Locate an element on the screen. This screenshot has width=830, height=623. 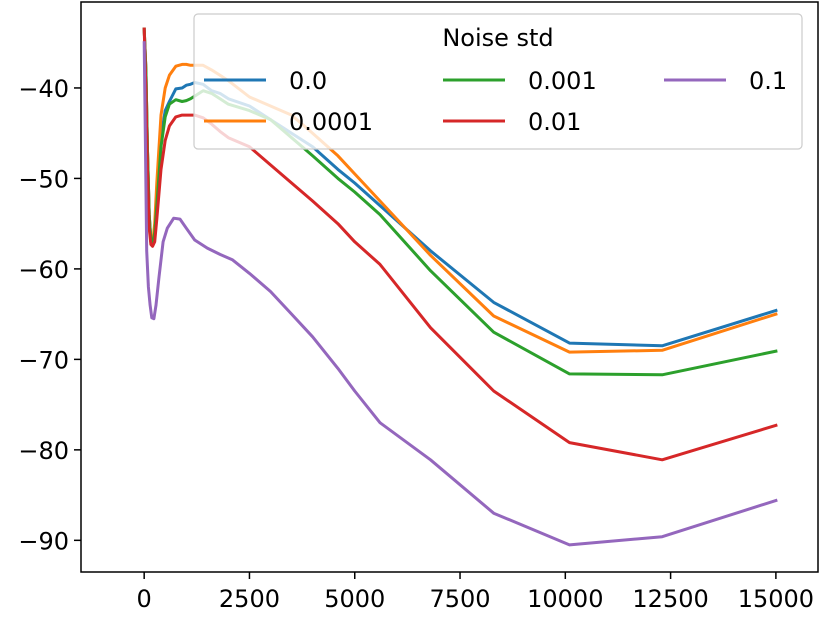
x-tick-label-5: 12500 is located at coordinates (670, 599).